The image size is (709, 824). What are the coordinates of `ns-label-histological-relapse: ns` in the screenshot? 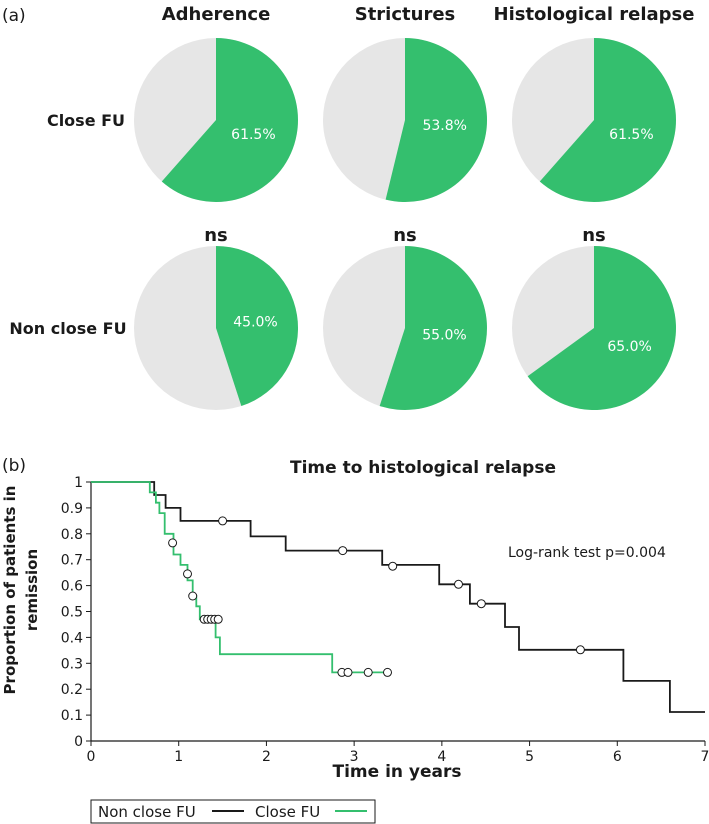 It's located at (594, 235).